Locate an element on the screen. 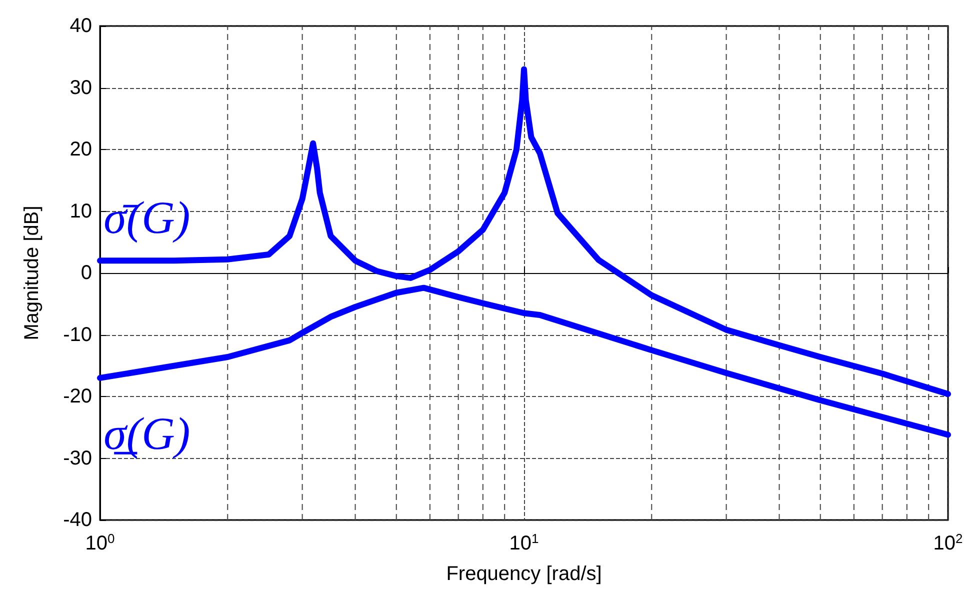 The height and width of the screenshot is (613, 980). y-axis-title: Magnitude [dB] is located at coordinates (32, 273).